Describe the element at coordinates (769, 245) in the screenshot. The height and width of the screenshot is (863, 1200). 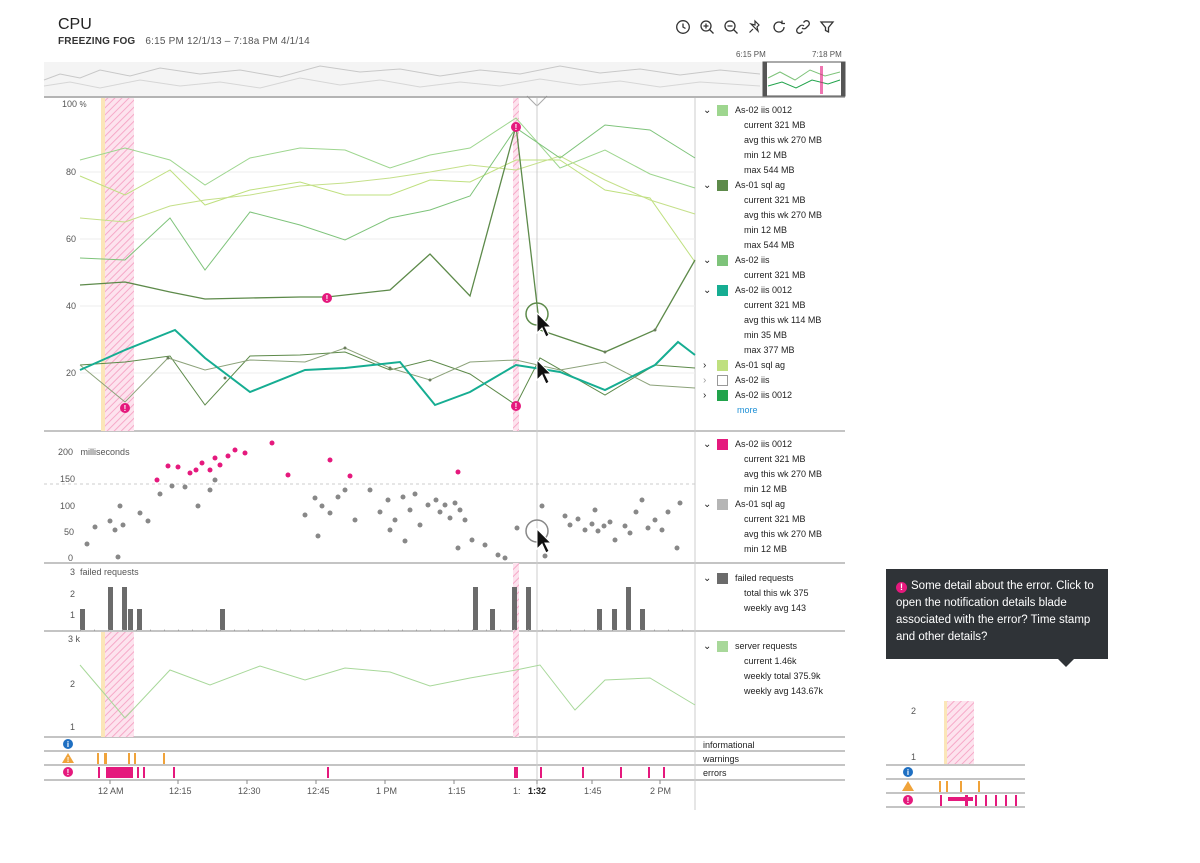
I see `legend-detail: max 544 MB` at that location.